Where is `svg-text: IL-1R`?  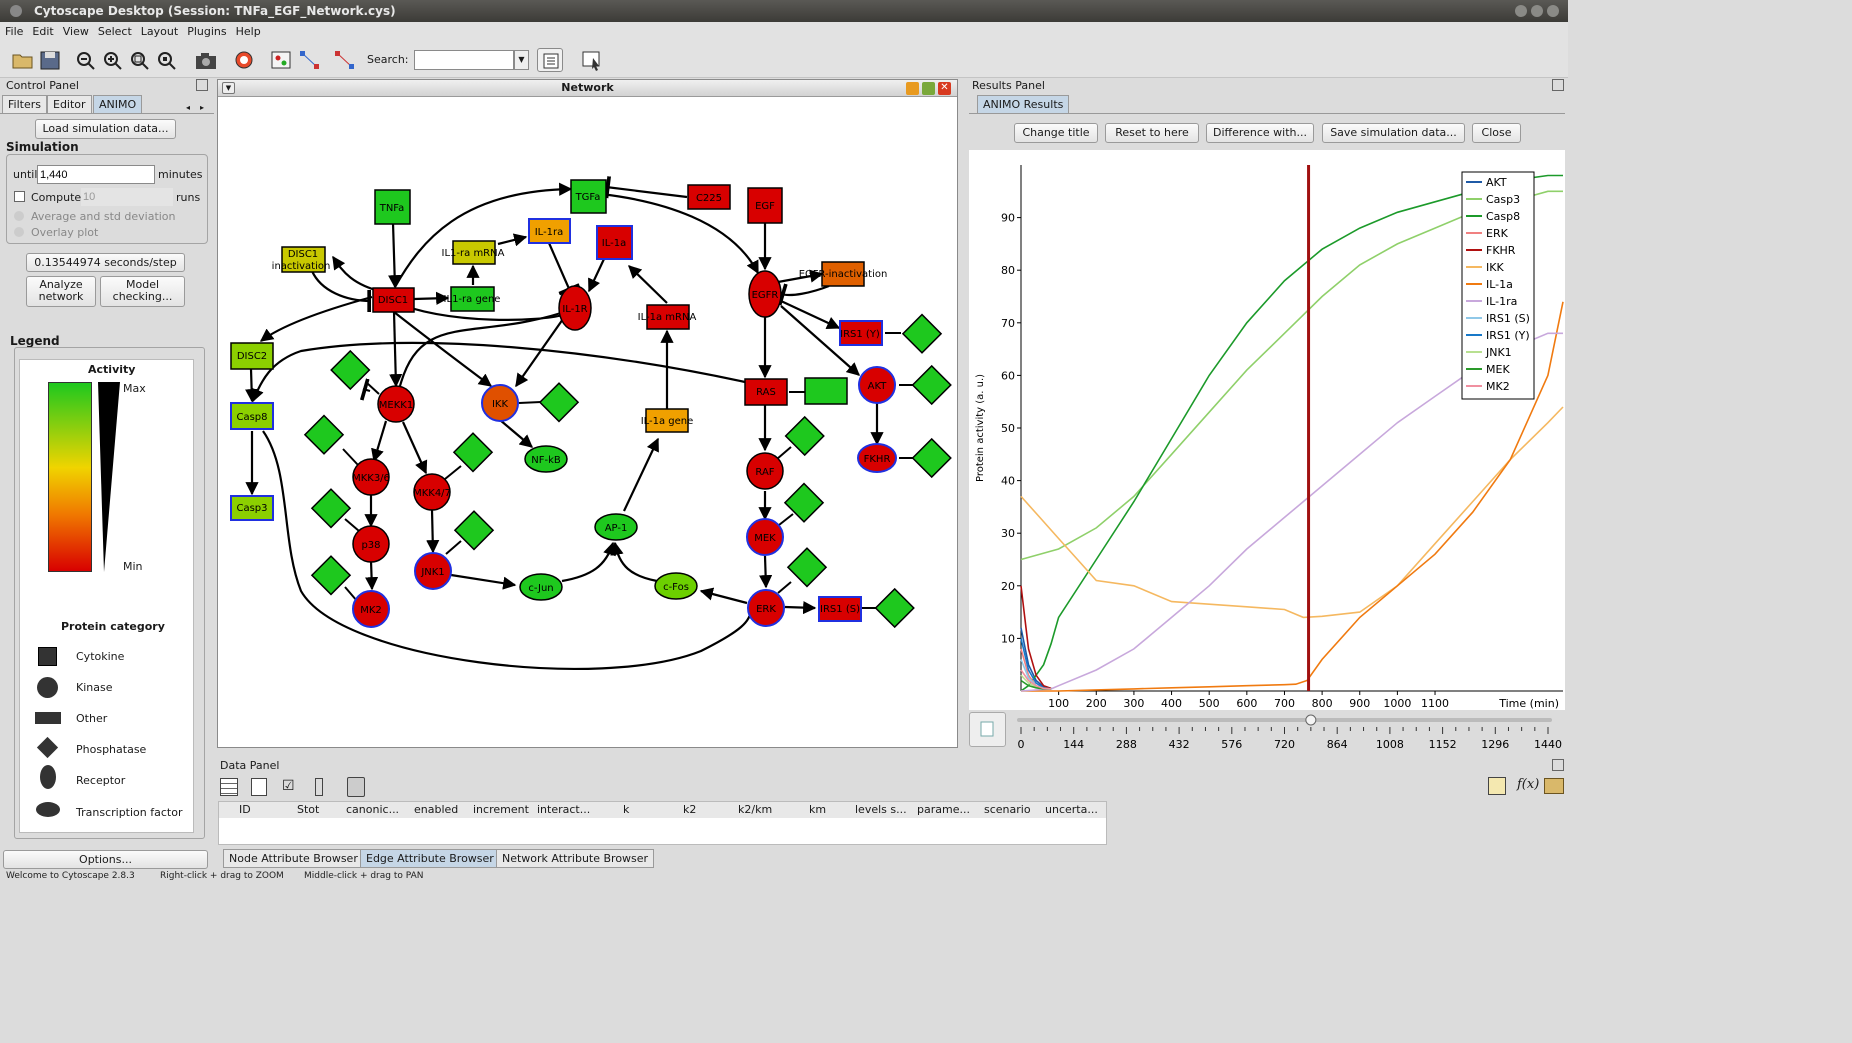 svg-text: IL-1R is located at coordinates (574, 309).